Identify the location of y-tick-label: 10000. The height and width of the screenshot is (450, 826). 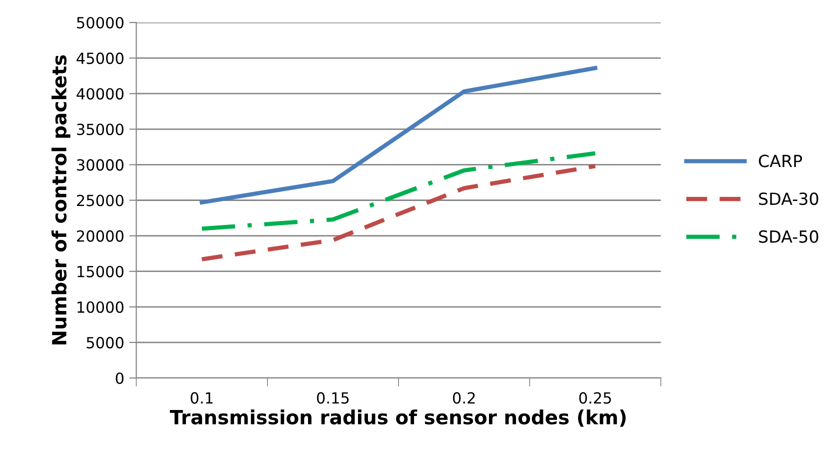
(101, 307).